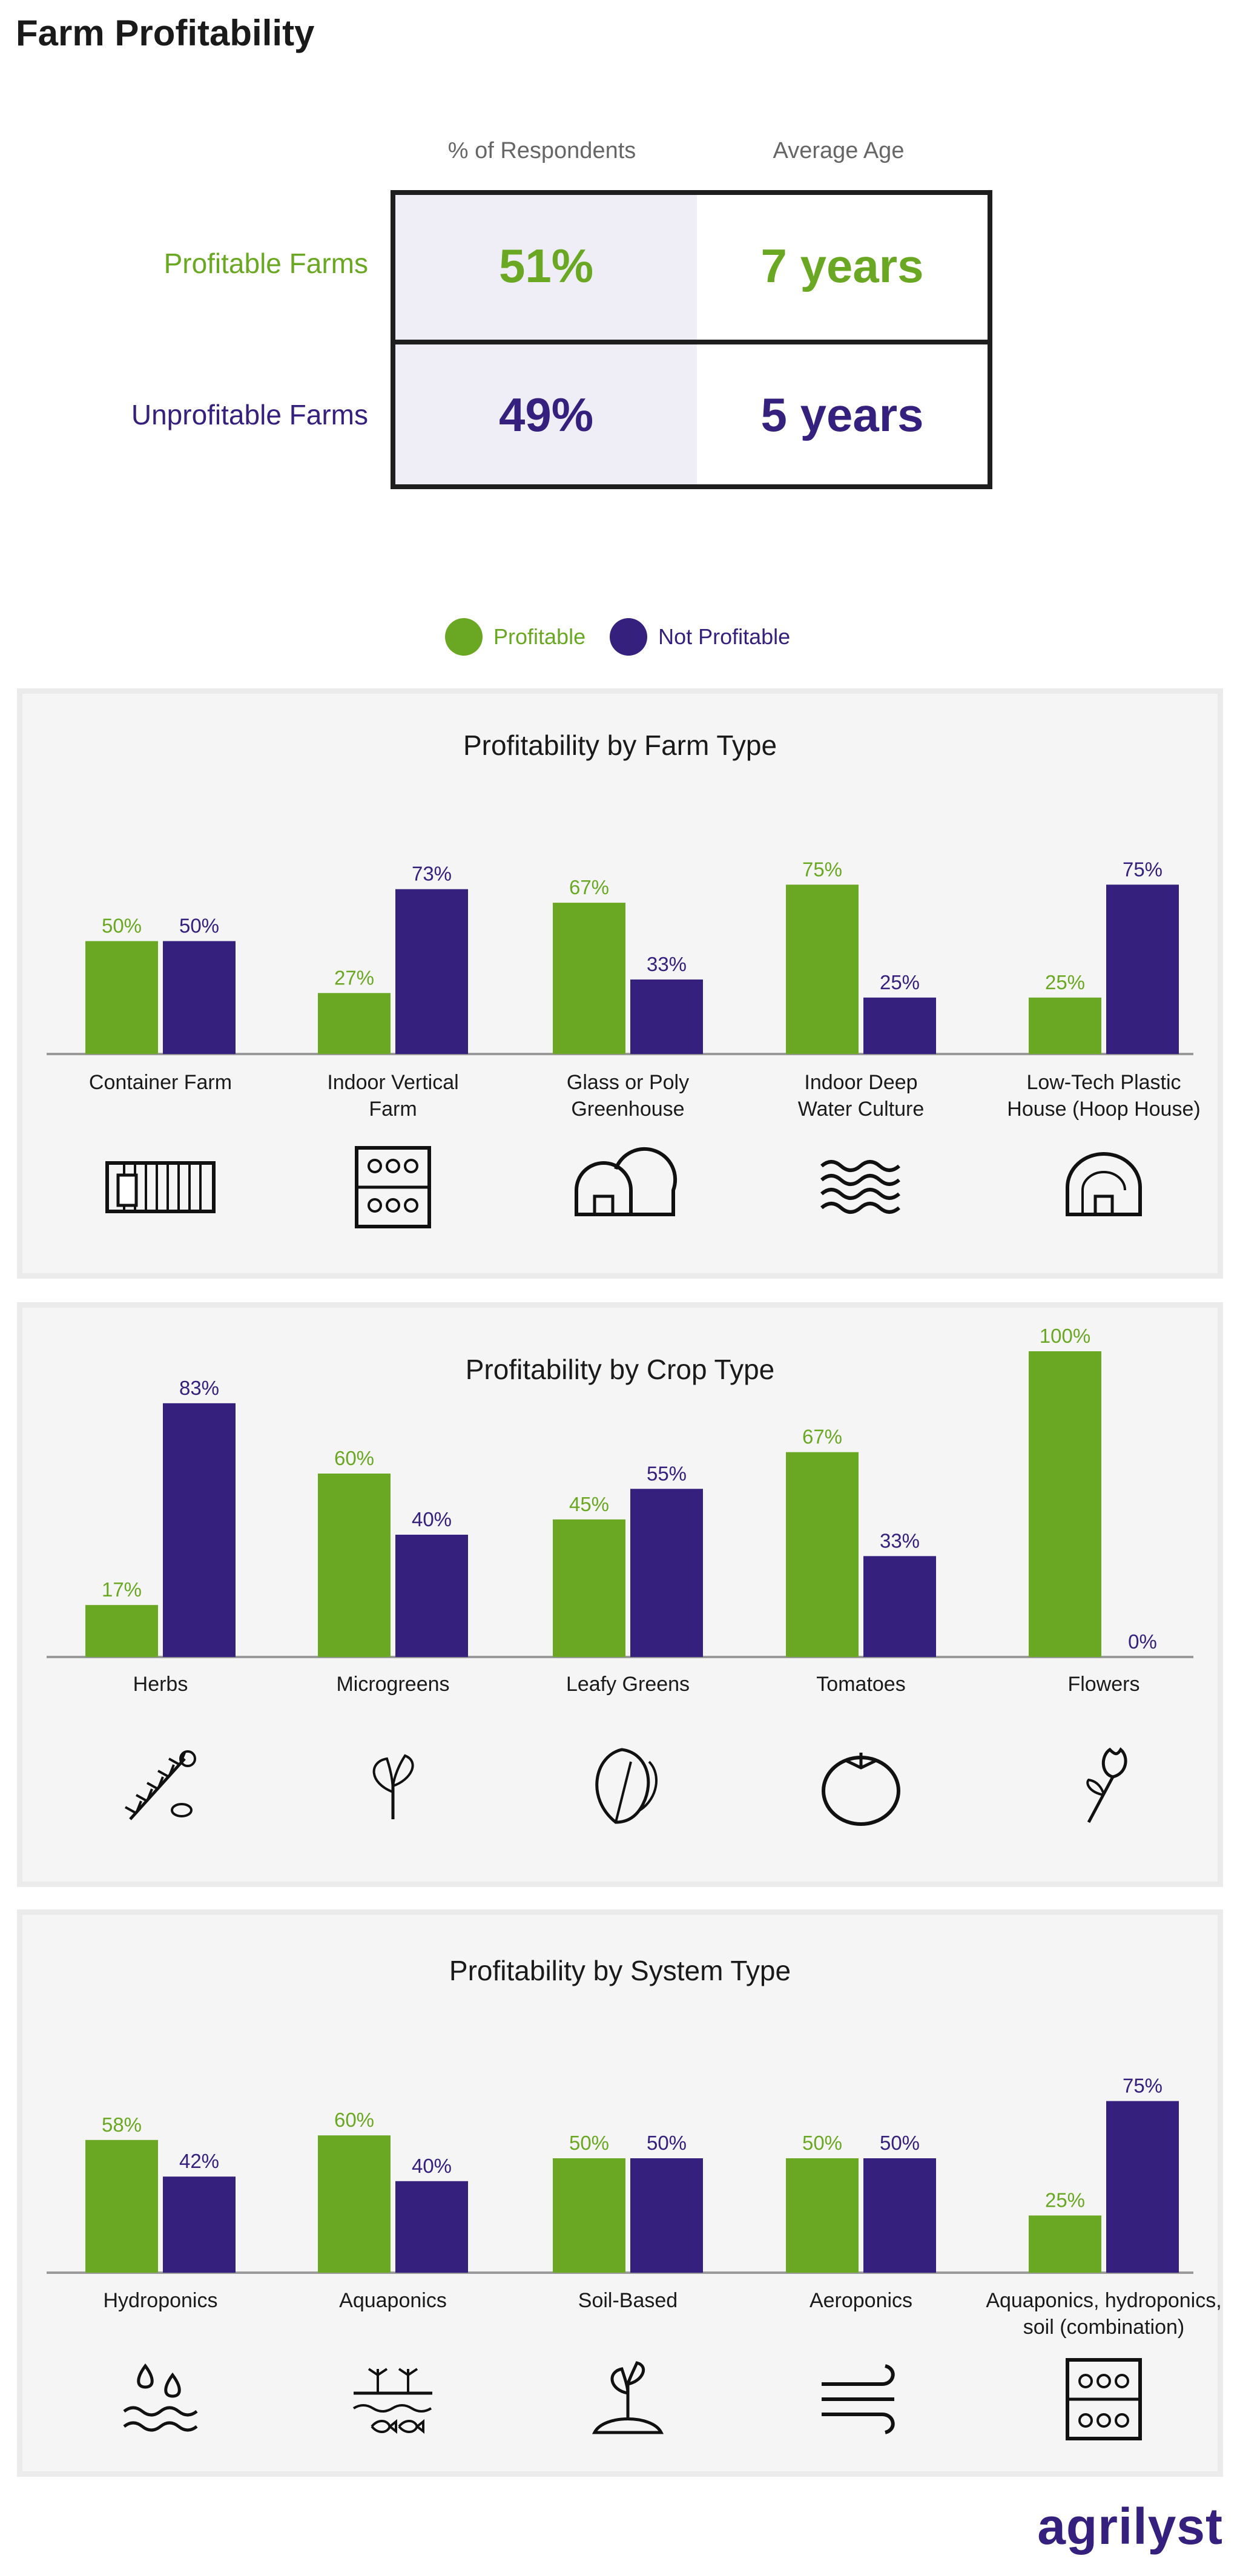 The image size is (1240, 2576). Describe the element at coordinates (393, 1109) in the screenshot. I see `category-label-line: Farm` at that location.